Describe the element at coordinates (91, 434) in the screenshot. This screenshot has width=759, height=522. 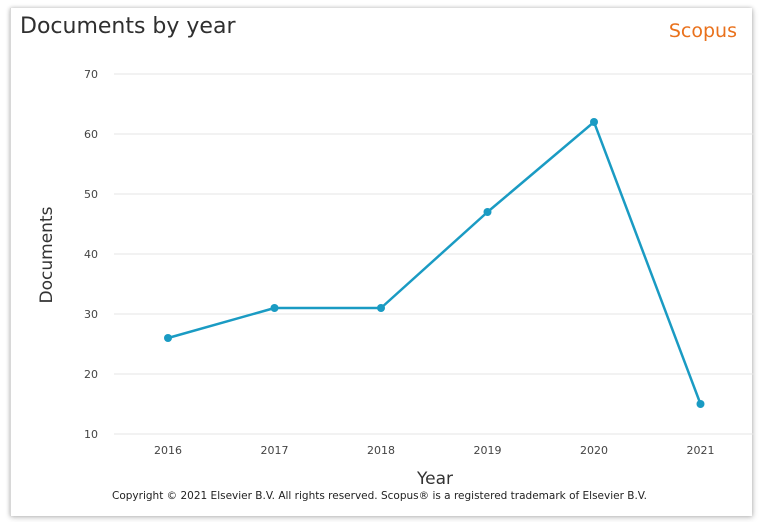
I see `y-tick-label: 10` at that location.